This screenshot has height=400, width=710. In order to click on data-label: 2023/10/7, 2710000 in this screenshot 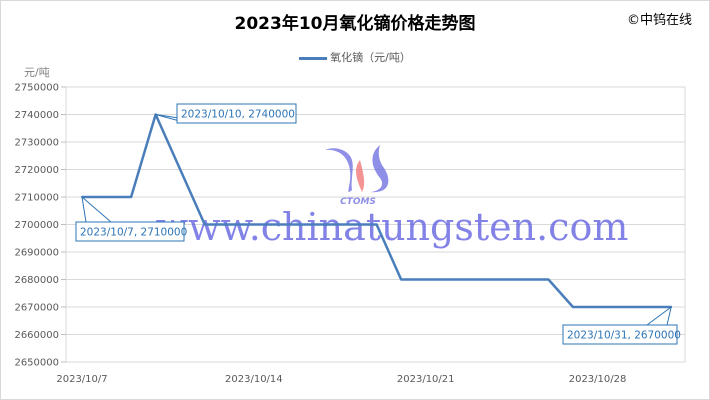, I will do `click(133, 233)`.